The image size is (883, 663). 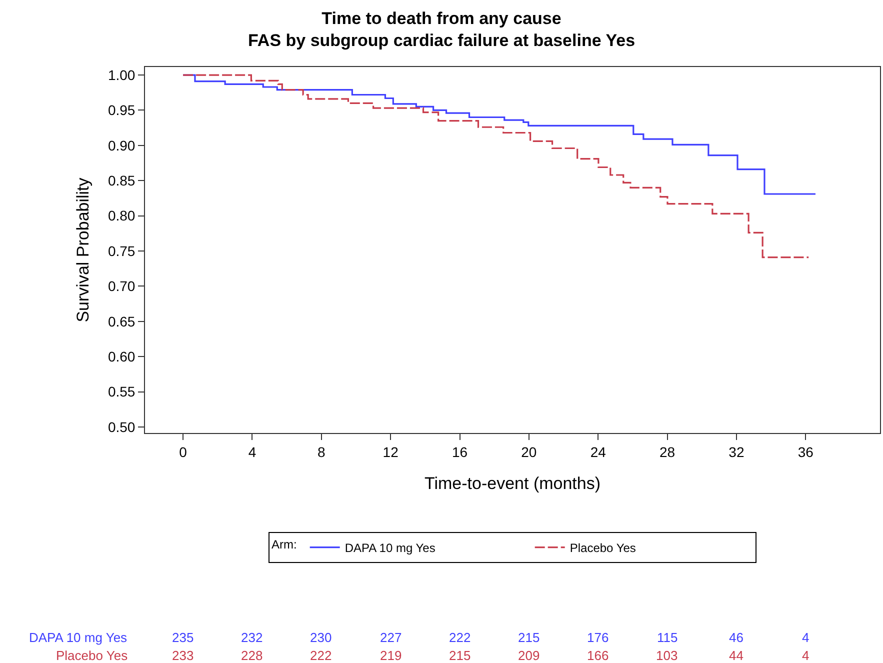 What do you see at coordinates (122, 216) in the screenshot?
I see `y-tick-label: 0.80` at bounding box center [122, 216].